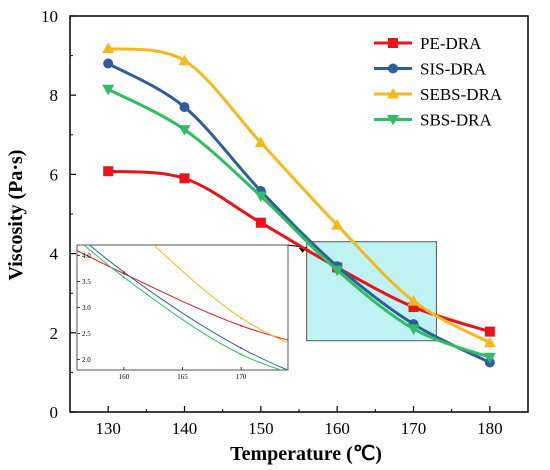 This screenshot has height=470, width=550. What do you see at coordinates (86, 256) in the screenshot?
I see `inset-y-tick-label-4: 4.0` at bounding box center [86, 256].